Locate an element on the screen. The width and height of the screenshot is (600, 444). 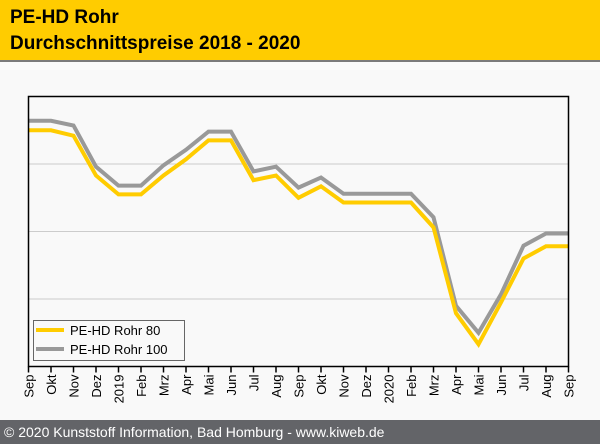
x-tick-label: 2020 is located at coordinates (389, 389).